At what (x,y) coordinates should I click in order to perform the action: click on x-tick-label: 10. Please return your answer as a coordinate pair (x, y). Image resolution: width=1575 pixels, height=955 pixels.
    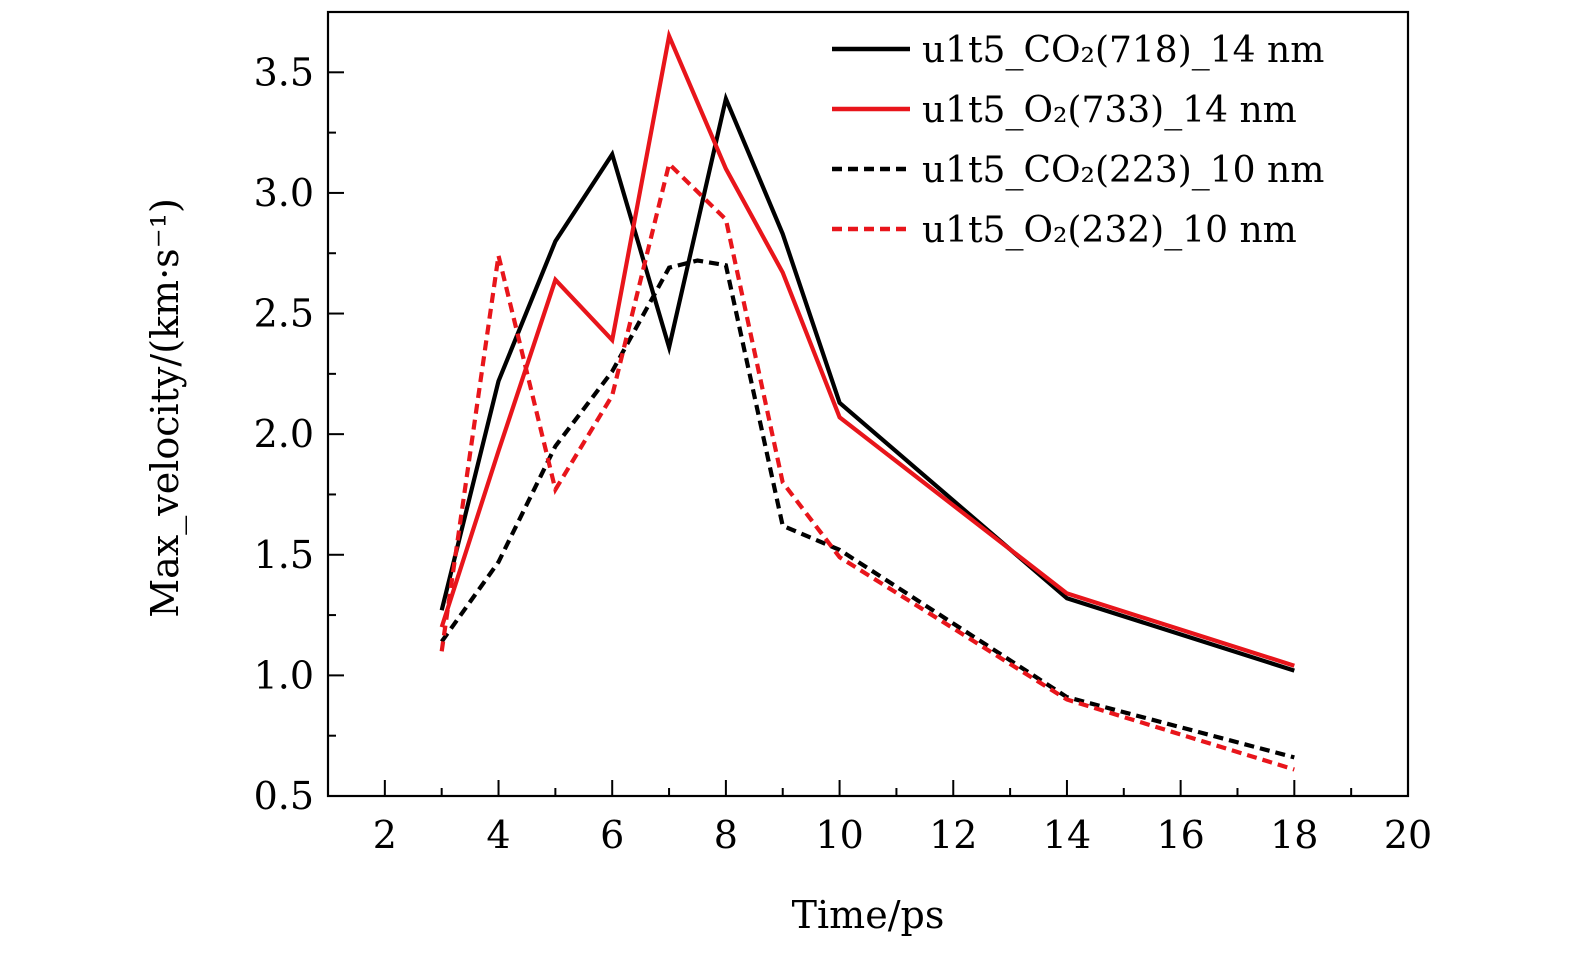
    Looking at the image, I should click on (839, 835).